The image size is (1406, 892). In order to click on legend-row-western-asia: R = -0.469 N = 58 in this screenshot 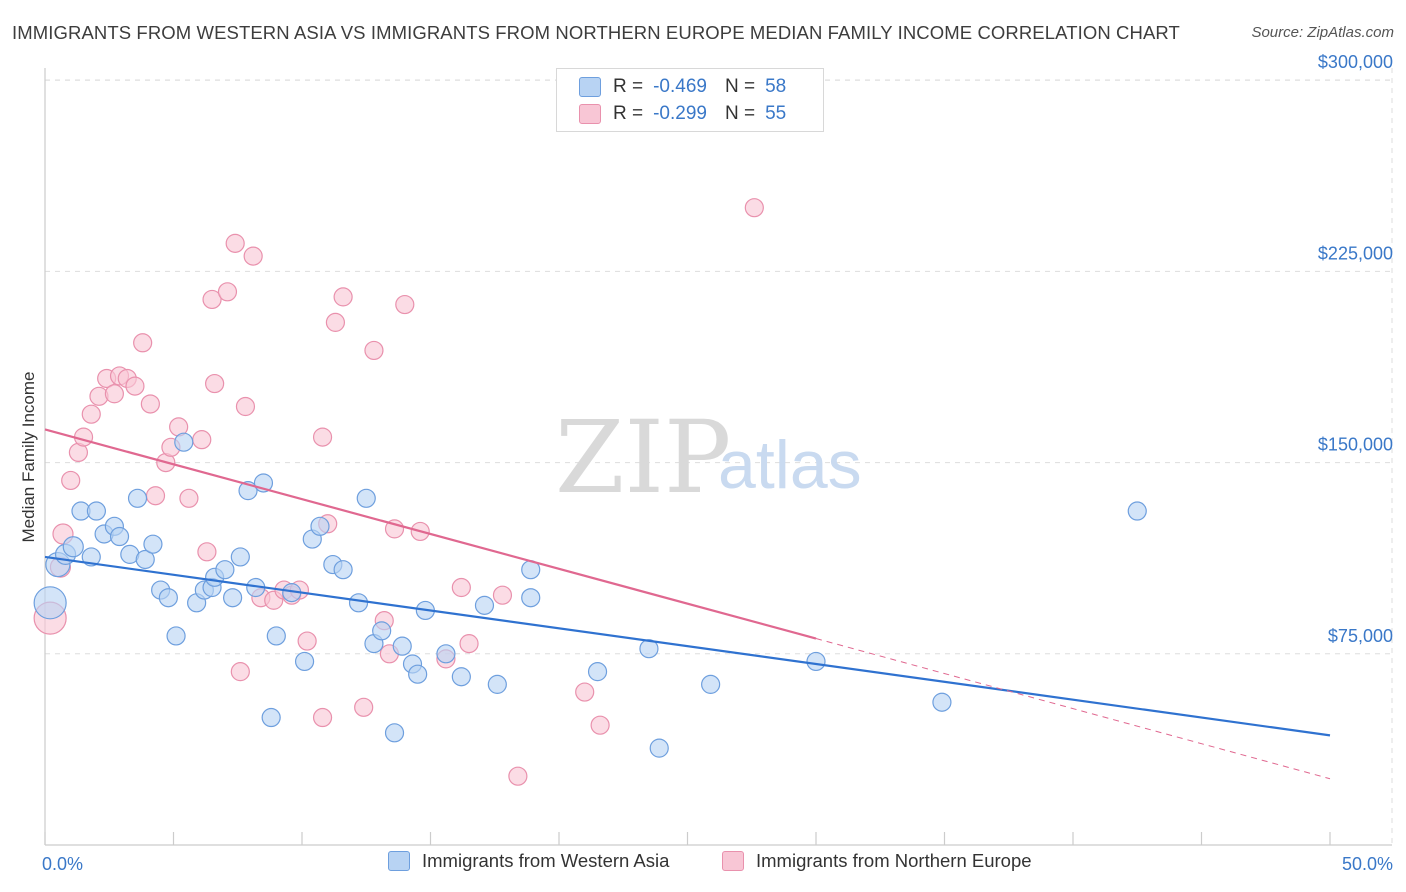, I will do `click(682, 87)`.